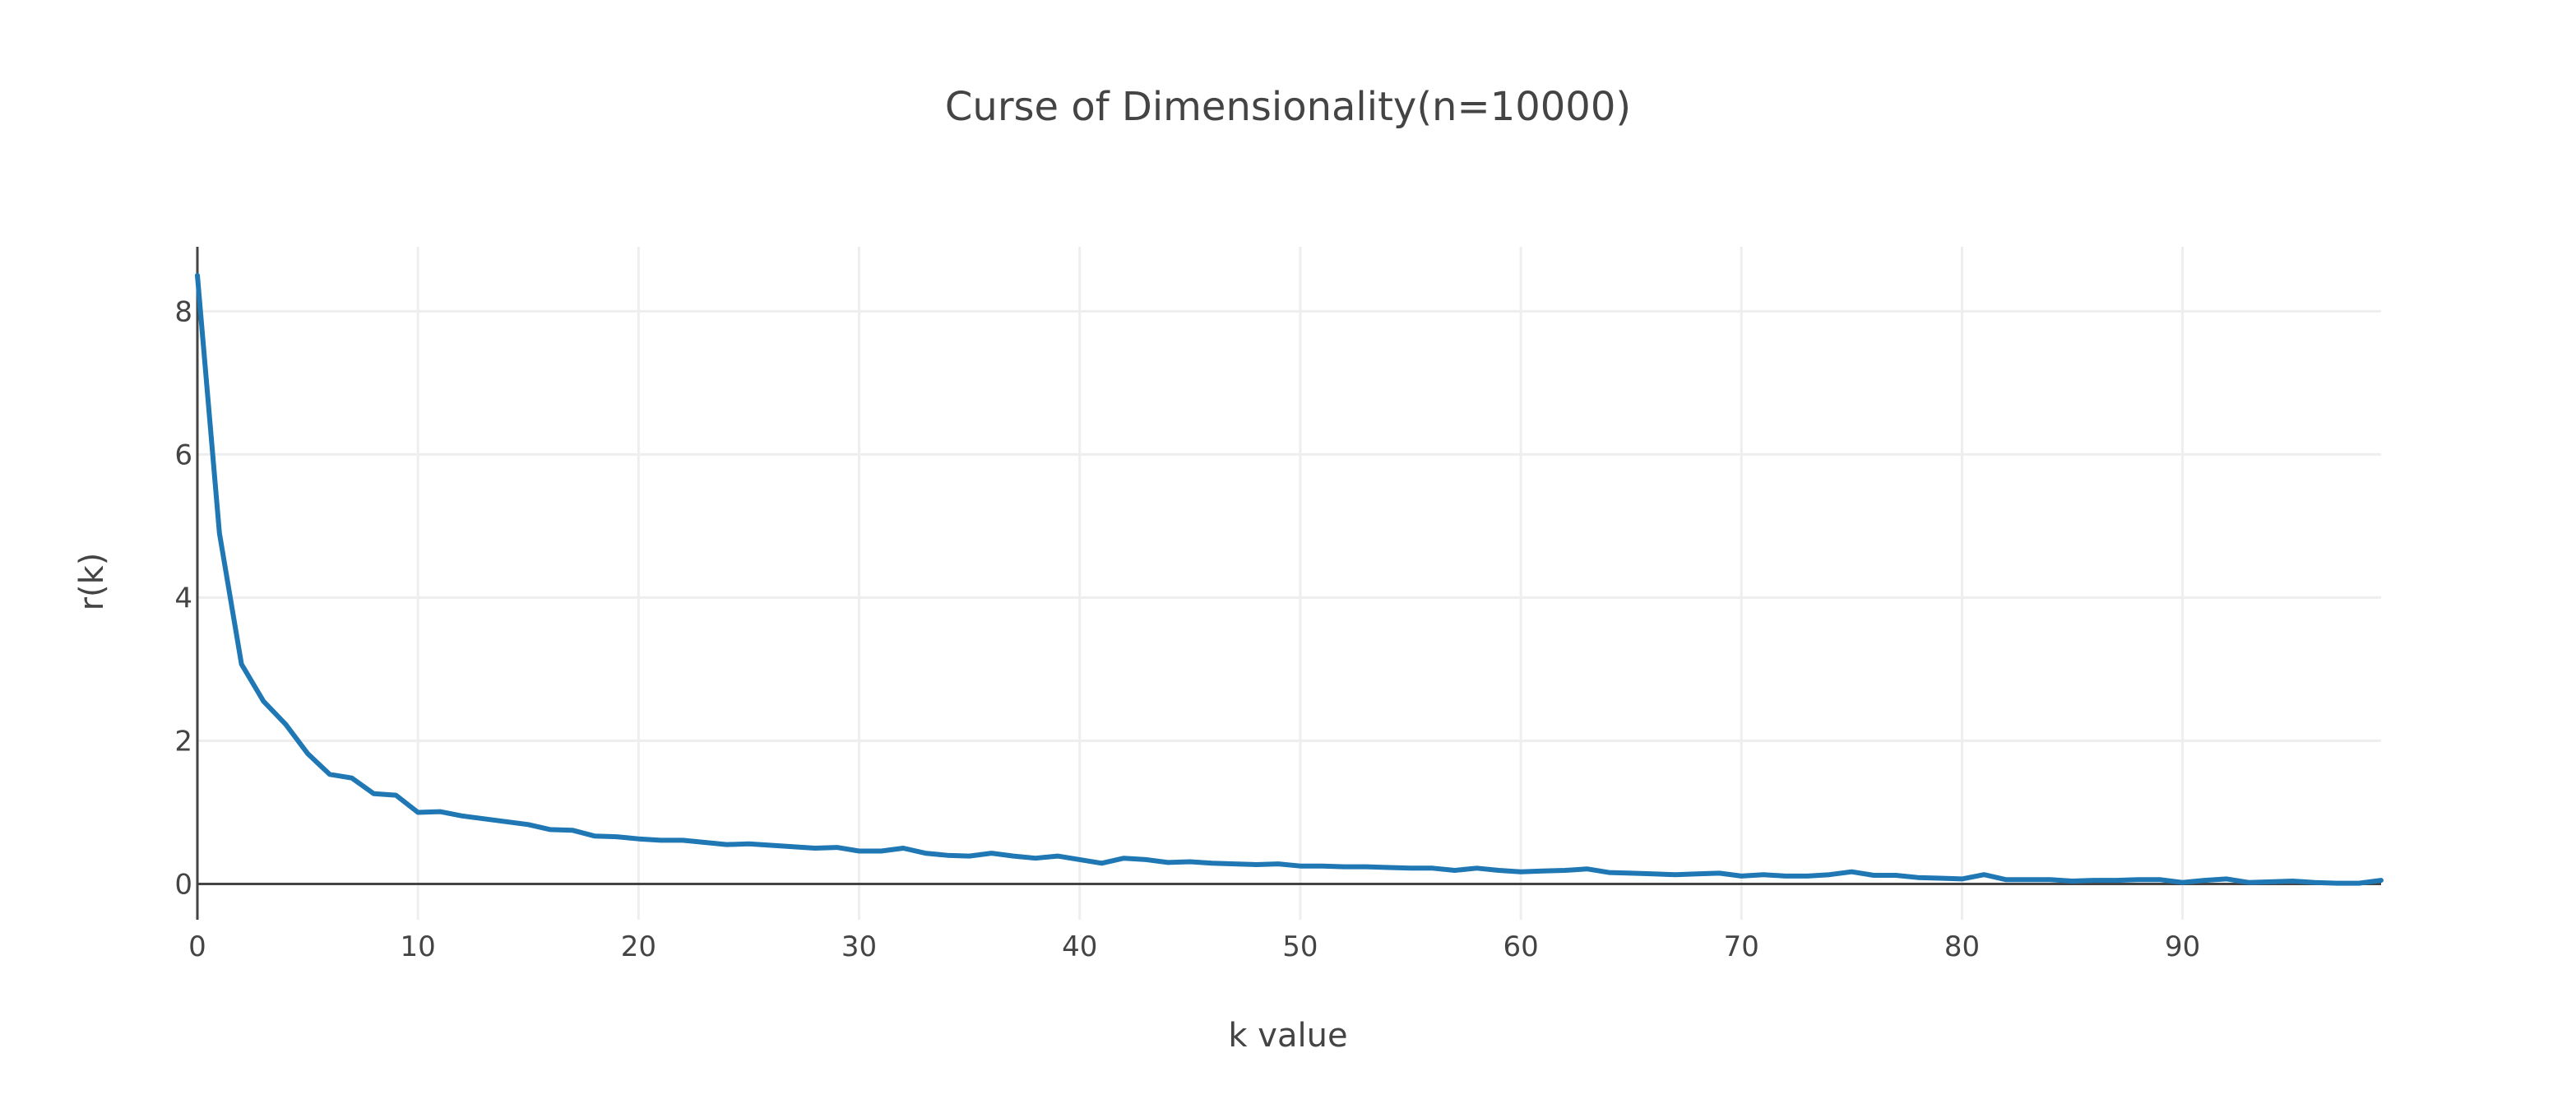 The height and width of the screenshot is (1118, 2576). What do you see at coordinates (183, 598) in the screenshot?
I see `y-tick-label-4: 4` at bounding box center [183, 598].